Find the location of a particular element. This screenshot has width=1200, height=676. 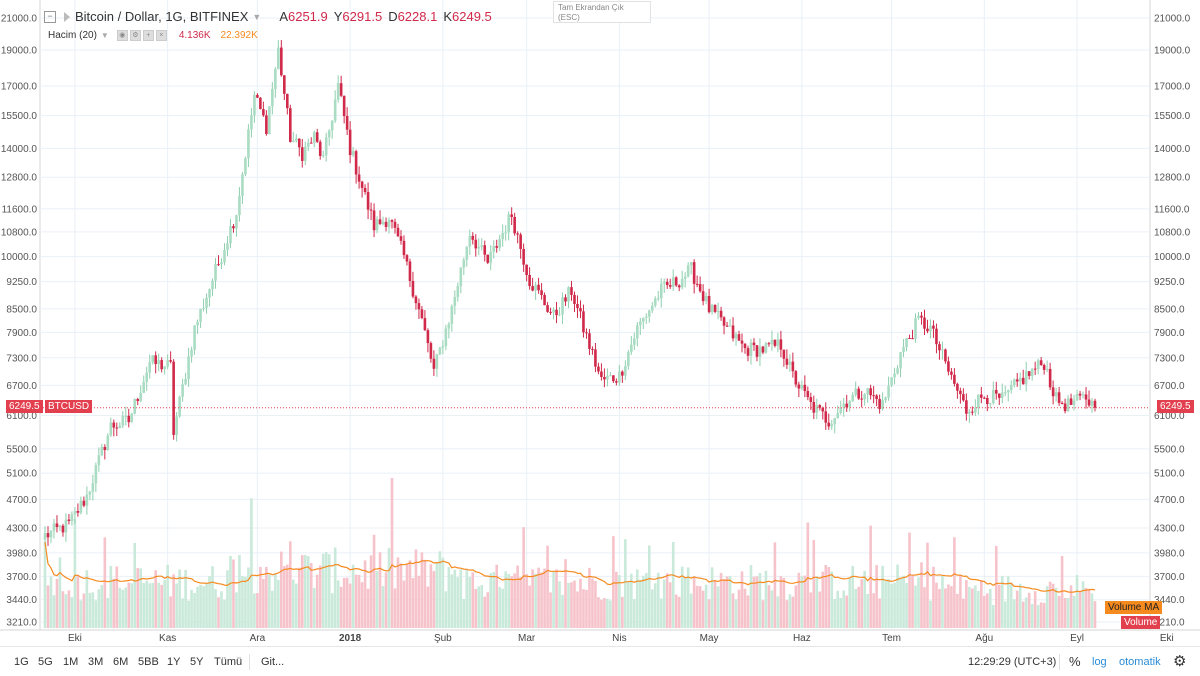

log-scale-button: log is located at coordinates (1099, 662).